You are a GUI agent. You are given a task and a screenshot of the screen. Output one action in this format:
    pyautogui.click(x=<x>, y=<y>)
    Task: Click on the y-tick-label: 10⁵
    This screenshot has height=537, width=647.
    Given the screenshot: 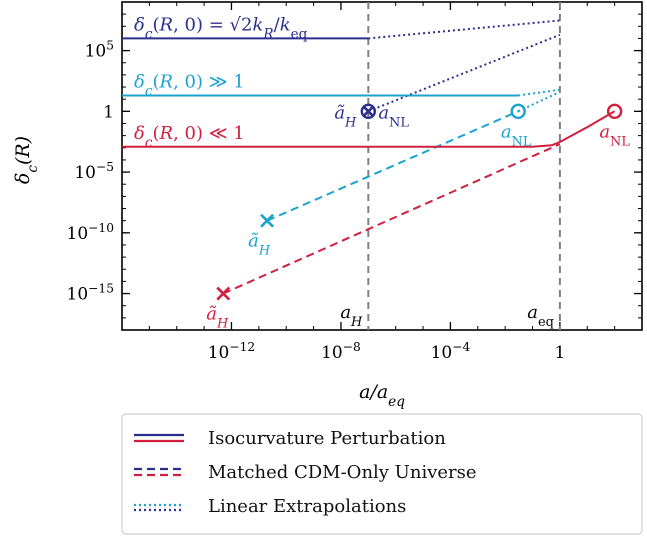 What is the action you would take?
    pyautogui.click(x=99, y=50)
    